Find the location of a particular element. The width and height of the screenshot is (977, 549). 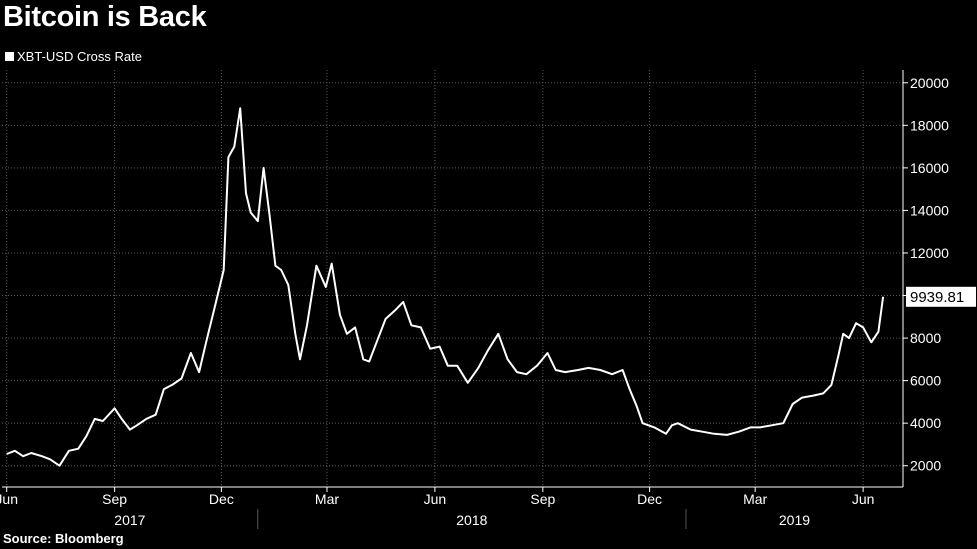

y-tick-label: 20000 is located at coordinates (929, 83).